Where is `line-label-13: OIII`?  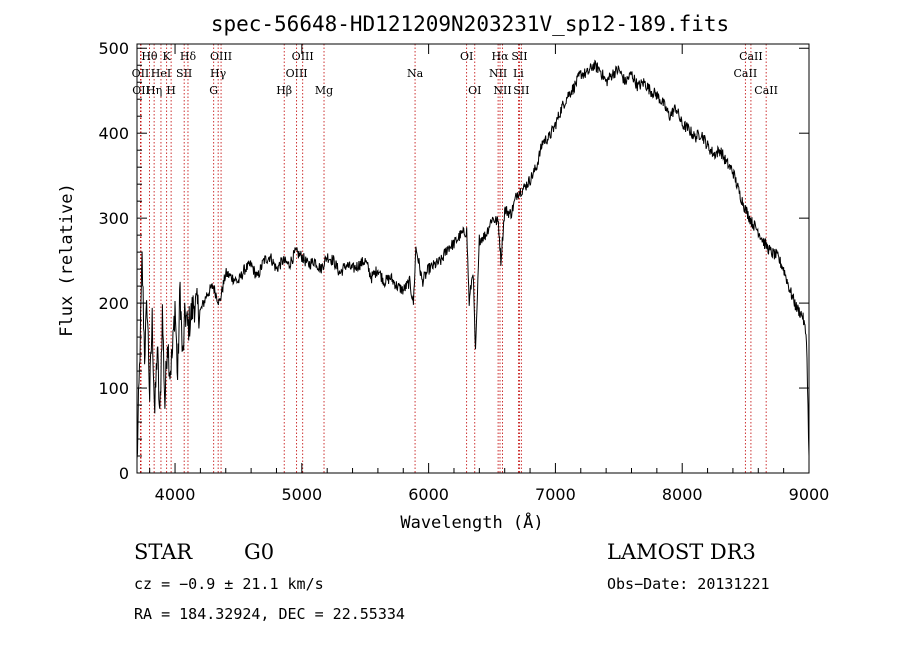
line-label-13: OIII is located at coordinates (303, 56).